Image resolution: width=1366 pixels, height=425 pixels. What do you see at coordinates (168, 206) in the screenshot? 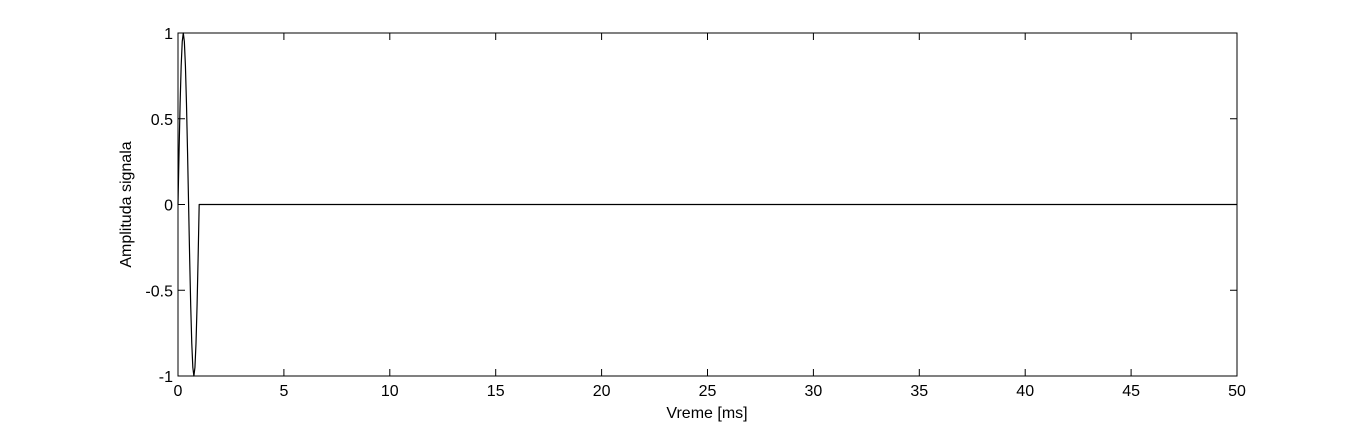
I see `y-tick-label: 0` at bounding box center [168, 206].